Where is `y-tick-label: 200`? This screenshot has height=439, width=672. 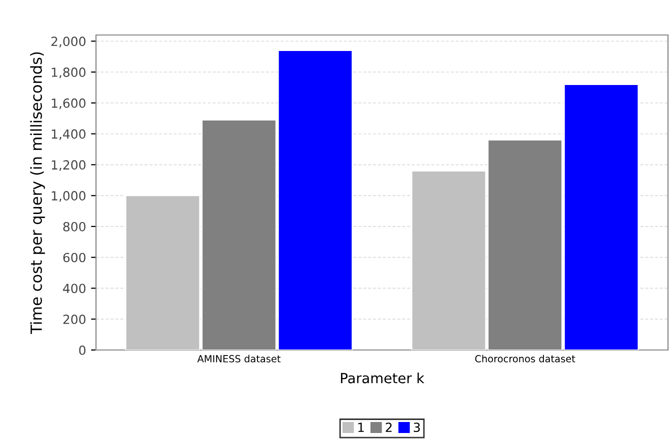 y-tick-label: 200 is located at coordinates (74, 319).